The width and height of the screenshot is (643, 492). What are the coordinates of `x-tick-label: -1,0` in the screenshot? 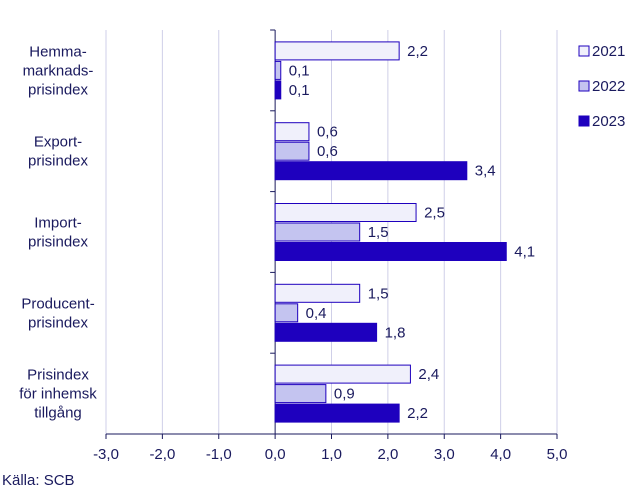 It's located at (219, 454).